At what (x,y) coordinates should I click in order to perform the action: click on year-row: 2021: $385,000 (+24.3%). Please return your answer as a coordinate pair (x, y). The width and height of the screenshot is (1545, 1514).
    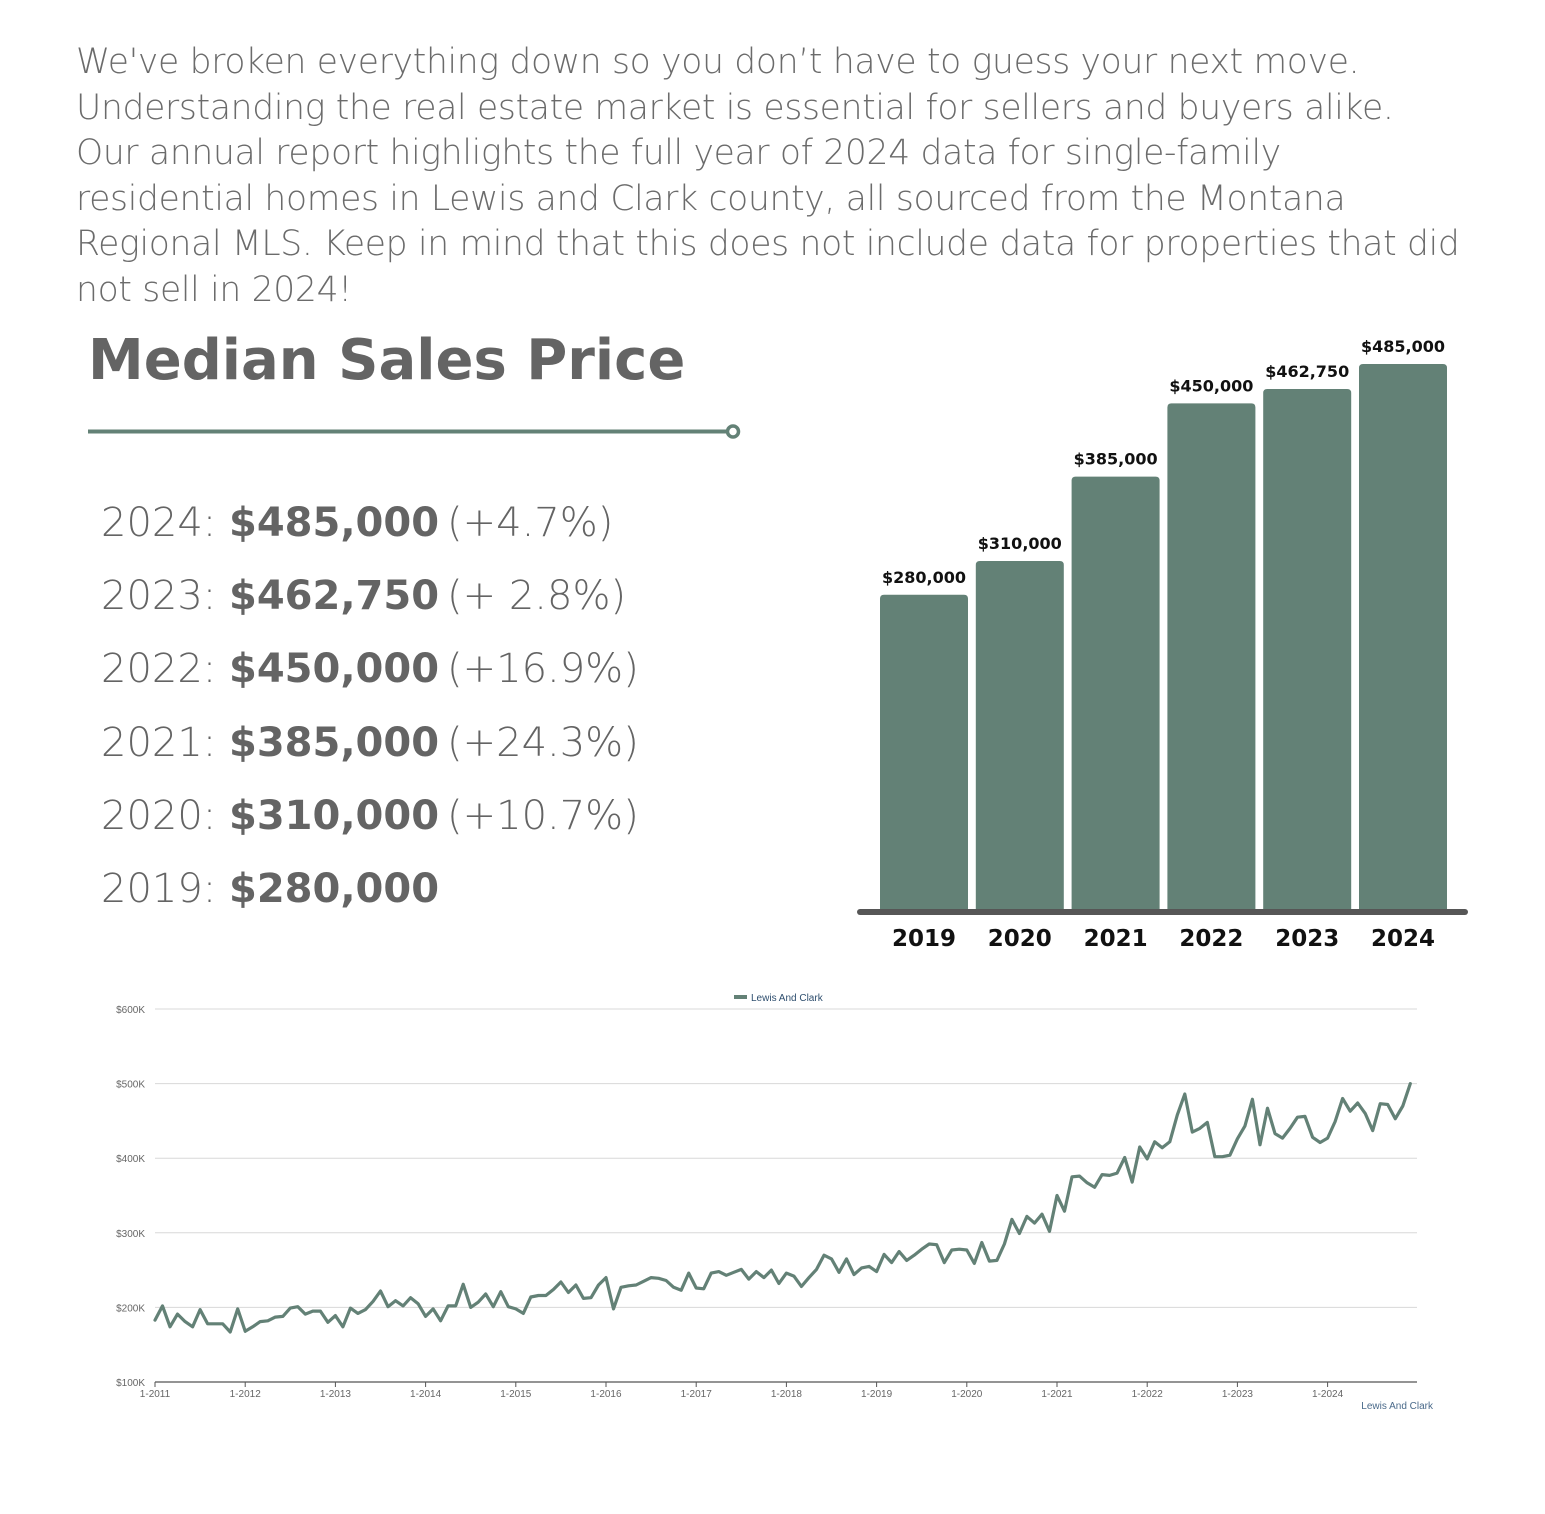
    Looking at the image, I should click on (401, 756).